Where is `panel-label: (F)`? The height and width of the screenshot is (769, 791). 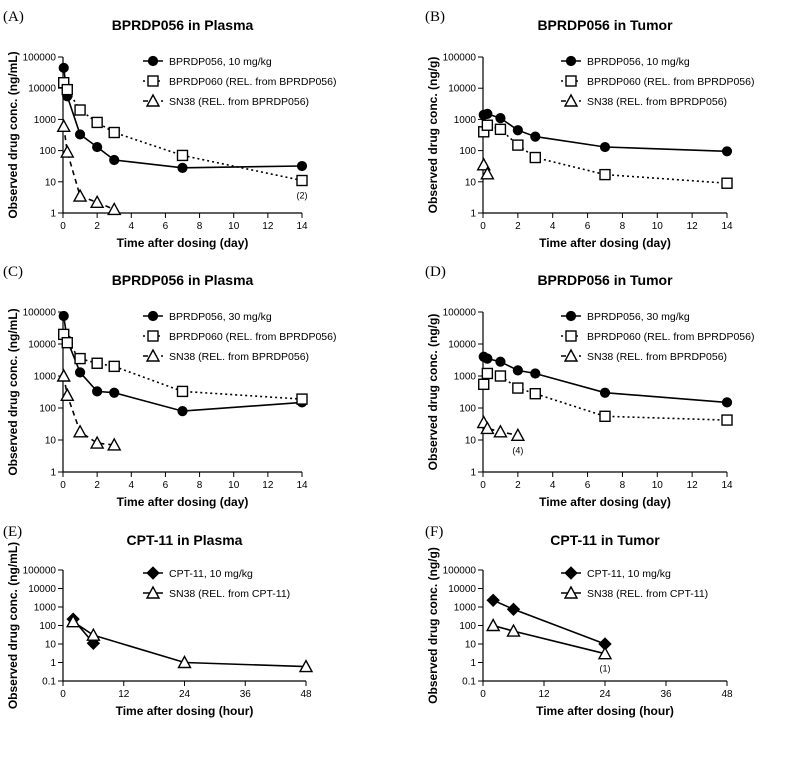 panel-label: (F) is located at coordinates (434, 532).